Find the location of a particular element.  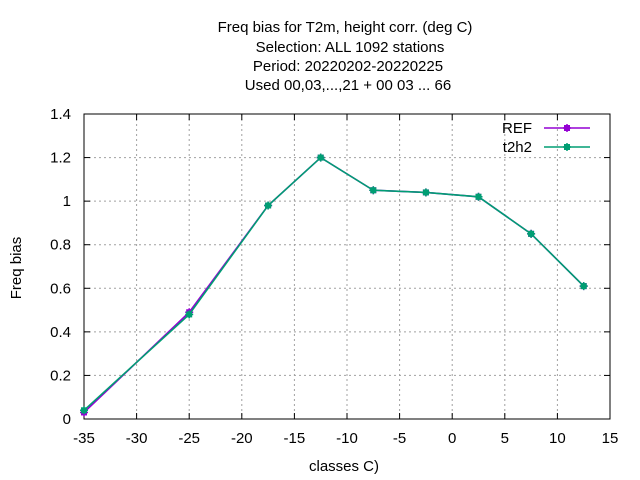

x-tick-label: 15 is located at coordinates (610, 438).